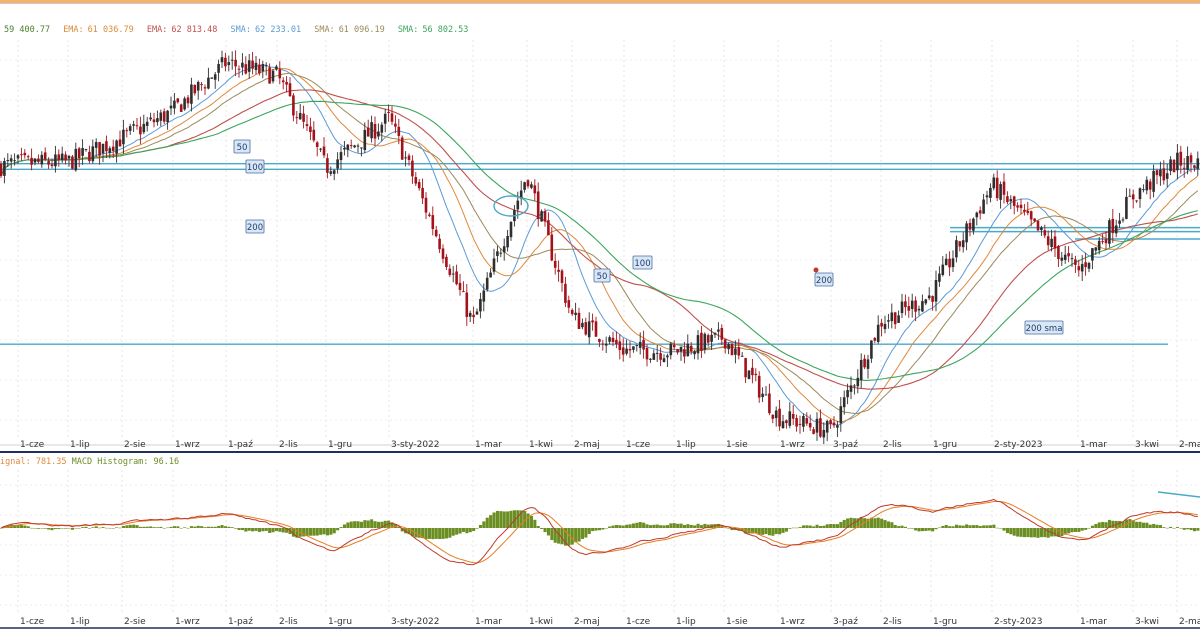  I want to click on legend-item-close: 59 400.77, so click(27, 30).